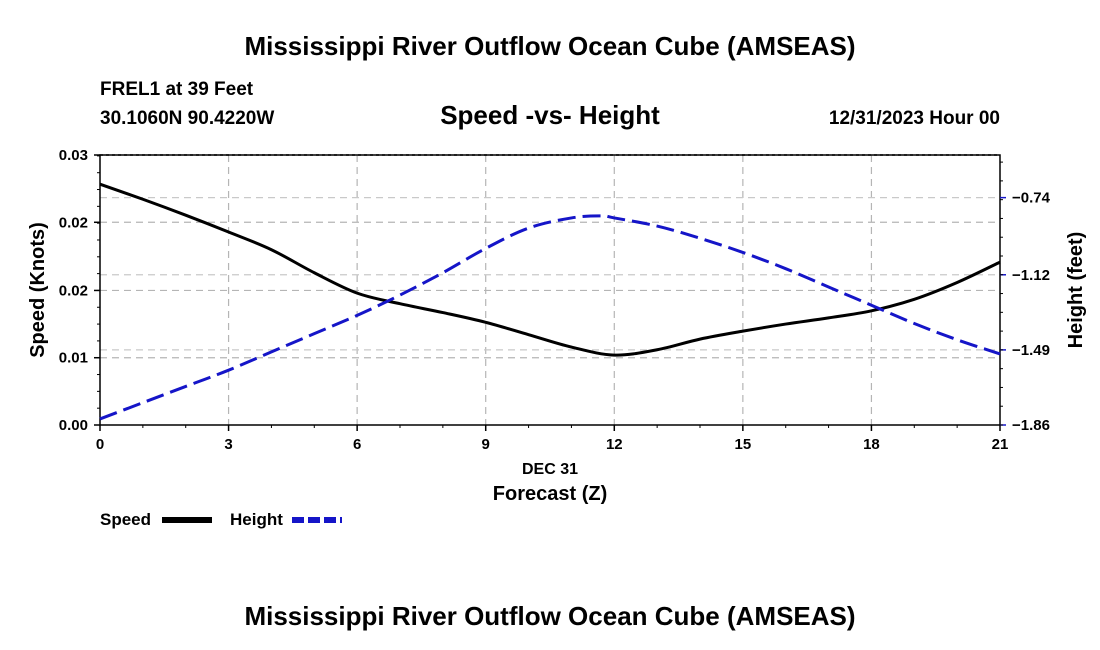  What do you see at coordinates (187, 118) in the screenshot?
I see `coordinates-label: 30.1060N 90.4220W` at bounding box center [187, 118].